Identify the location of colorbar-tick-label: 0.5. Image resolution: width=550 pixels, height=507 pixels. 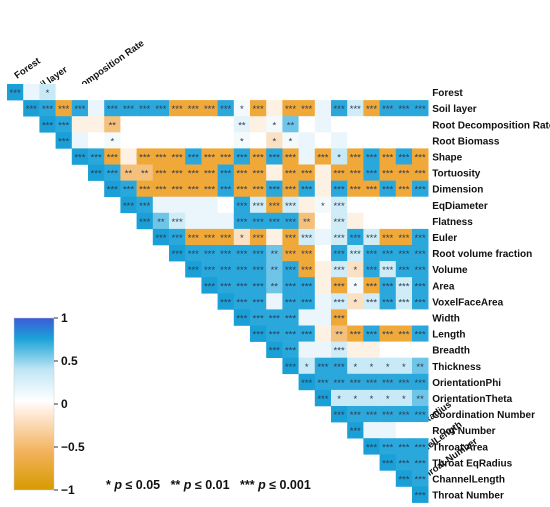
(69, 361).